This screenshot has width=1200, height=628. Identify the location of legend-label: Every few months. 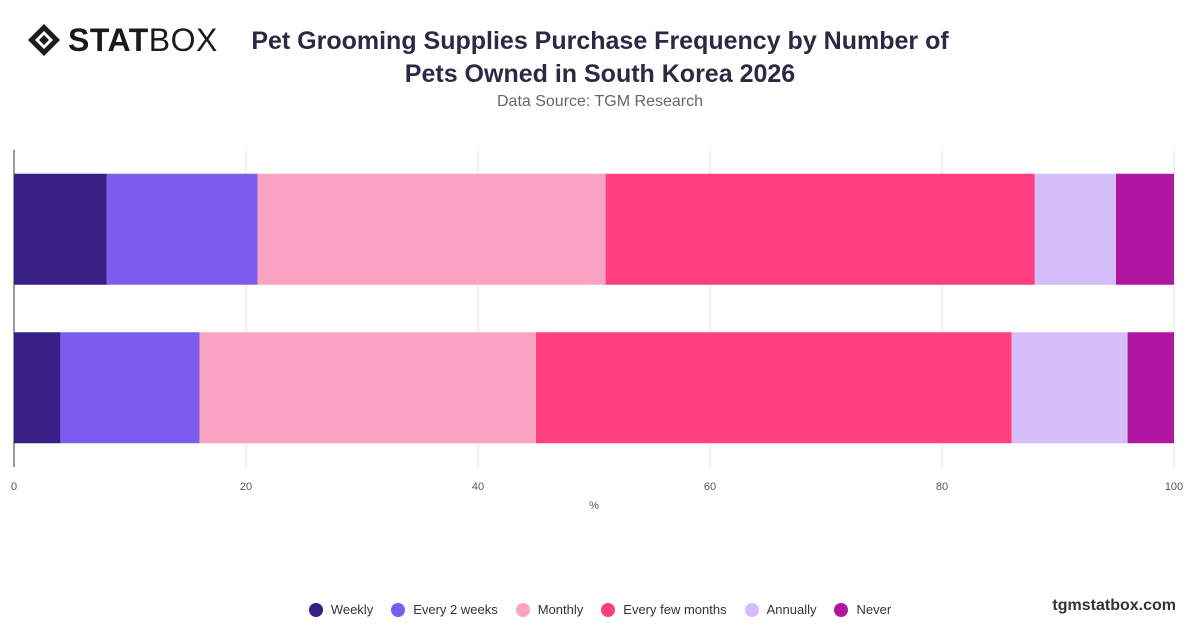
(675, 609).